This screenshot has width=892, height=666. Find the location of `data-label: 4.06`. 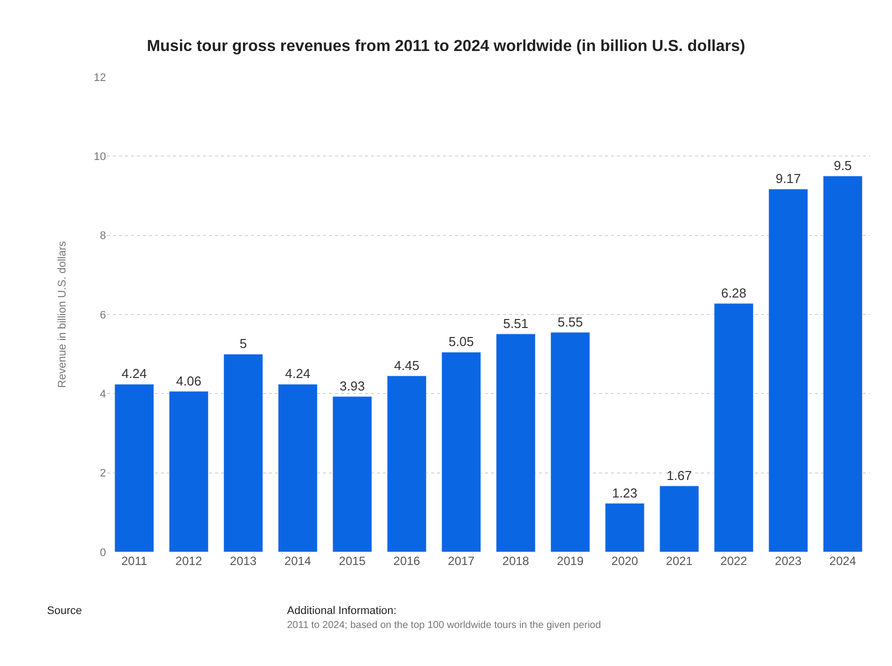

data-label: 4.06 is located at coordinates (189, 380).